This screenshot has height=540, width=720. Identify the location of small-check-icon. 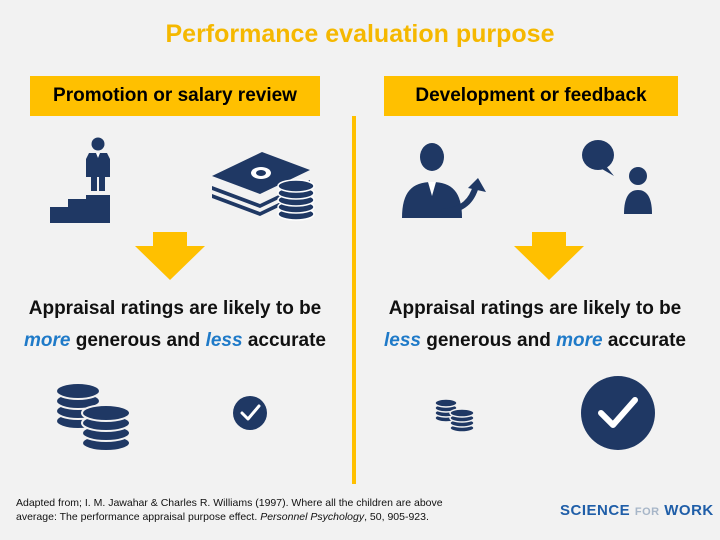
(250, 413).